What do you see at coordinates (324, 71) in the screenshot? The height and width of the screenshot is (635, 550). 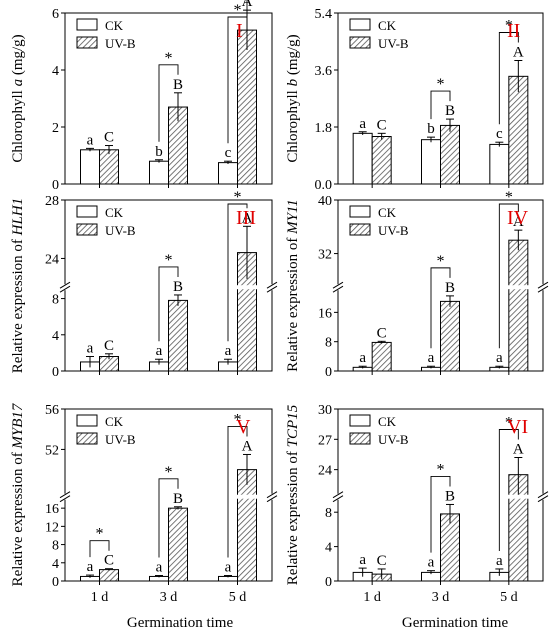 I see `y-tick-label: 3.6` at bounding box center [324, 71].